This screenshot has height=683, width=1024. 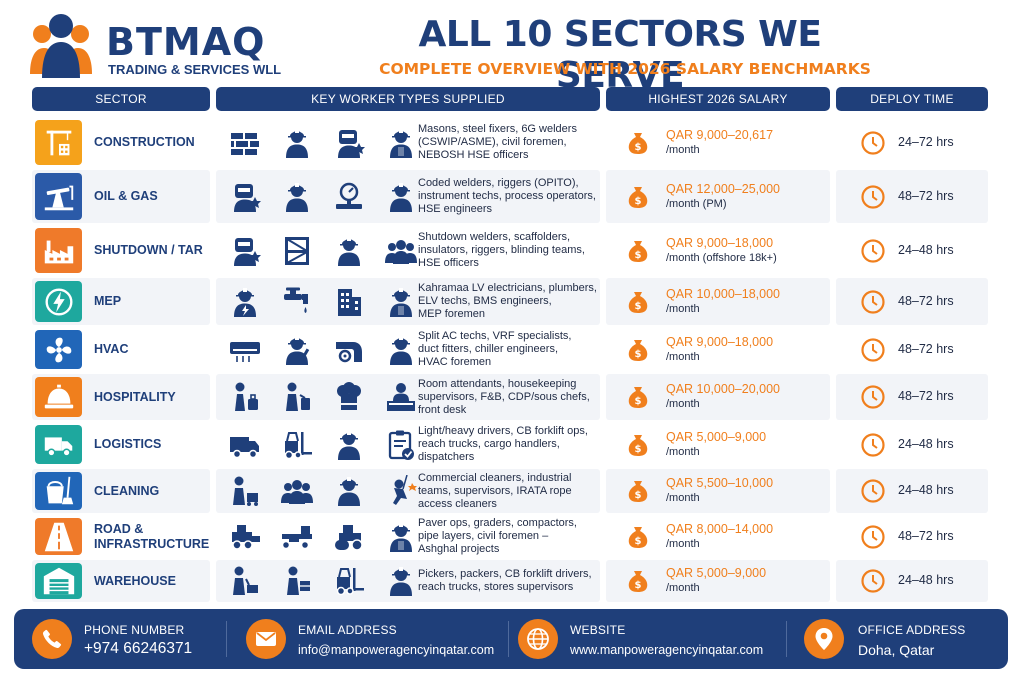 What do you see at coordinates (126, 196) in the screenshot?
I see `sector-name-line: OIL & GAS` at bounding box center [126, 196].